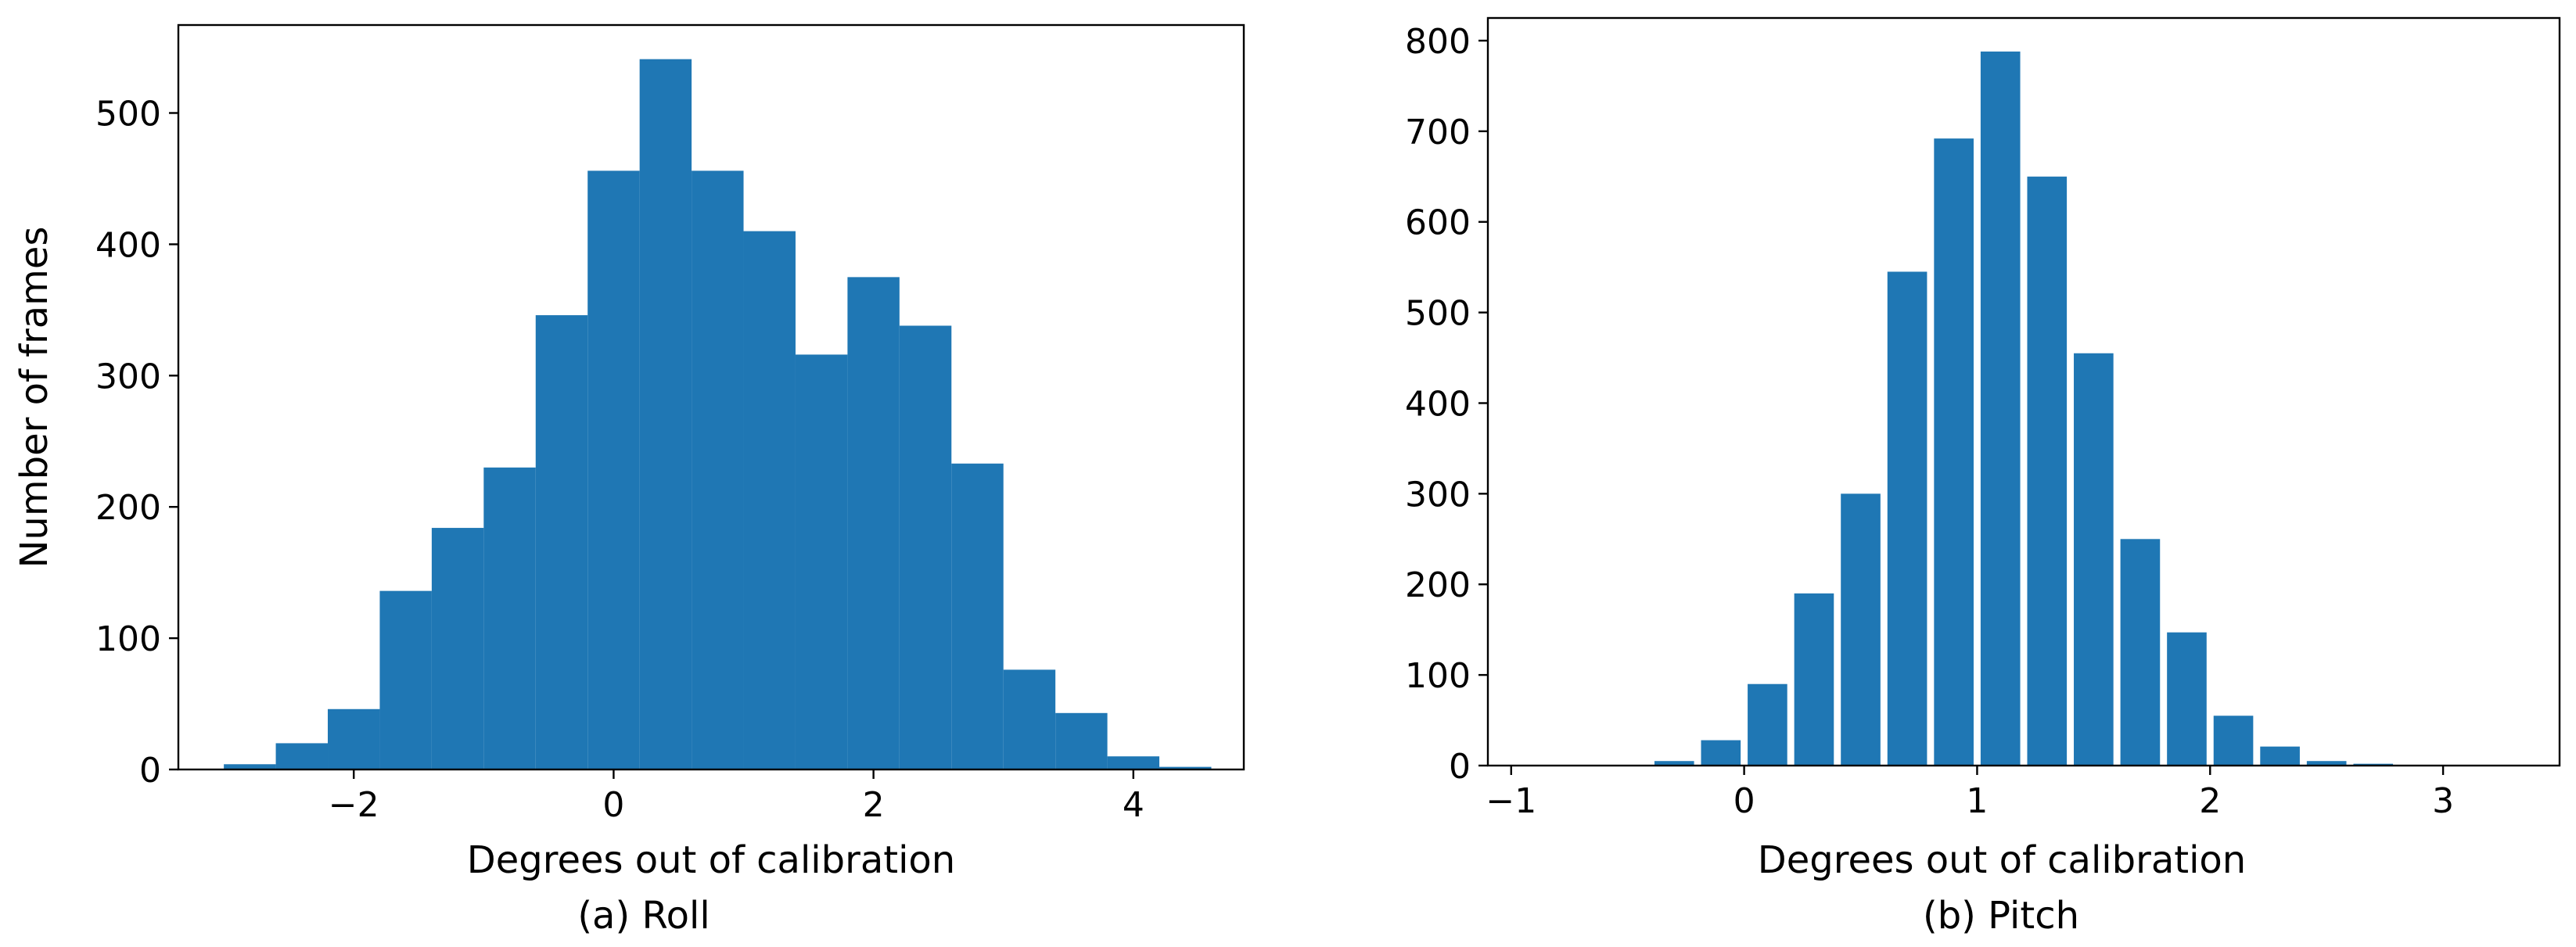  Describe the element at coordinates (2002, 860) in the screenshot. I see `pitch-x-axis-label: Degrees out of calibration` at that location.